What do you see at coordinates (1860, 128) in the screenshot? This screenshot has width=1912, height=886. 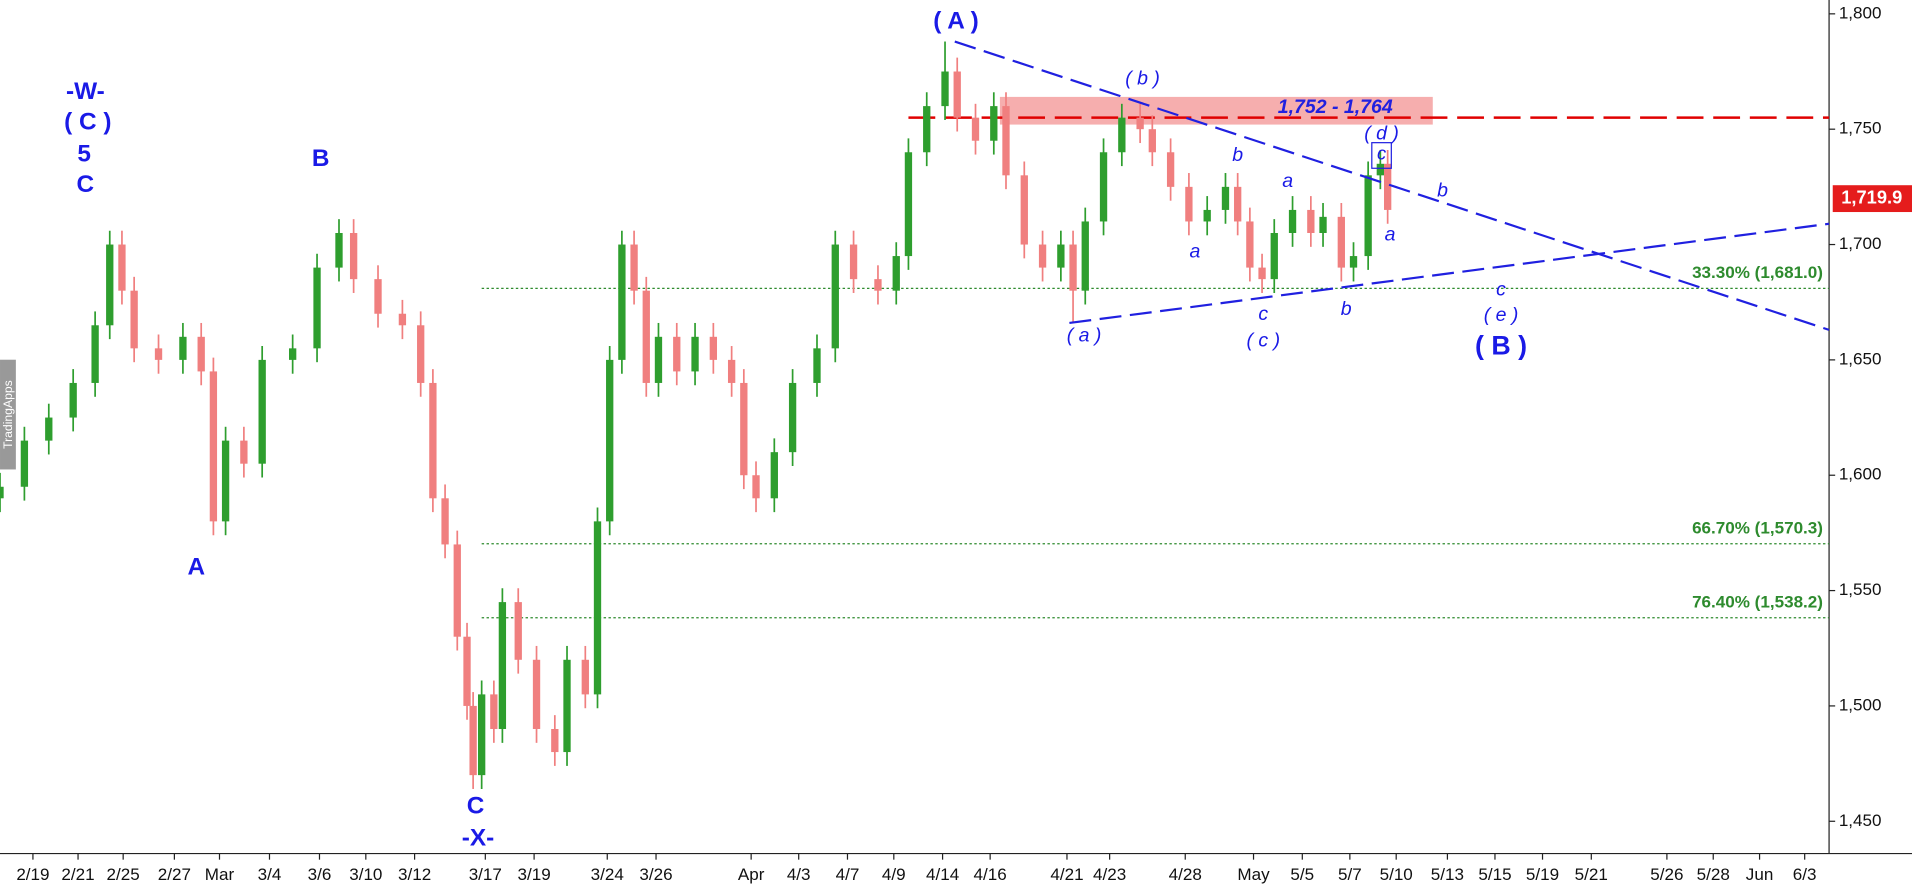 I see `y-tick-label: 1,750` at bounding box center [1860, 128].